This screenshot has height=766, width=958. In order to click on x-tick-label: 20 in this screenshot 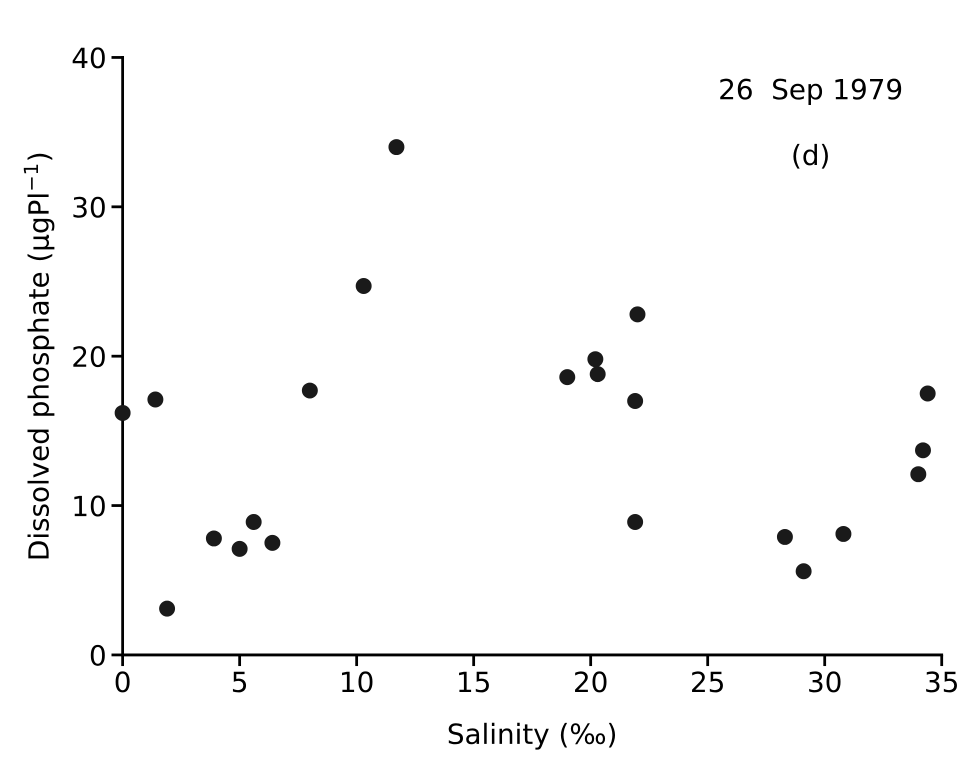, I will do `click(591, 681)`.